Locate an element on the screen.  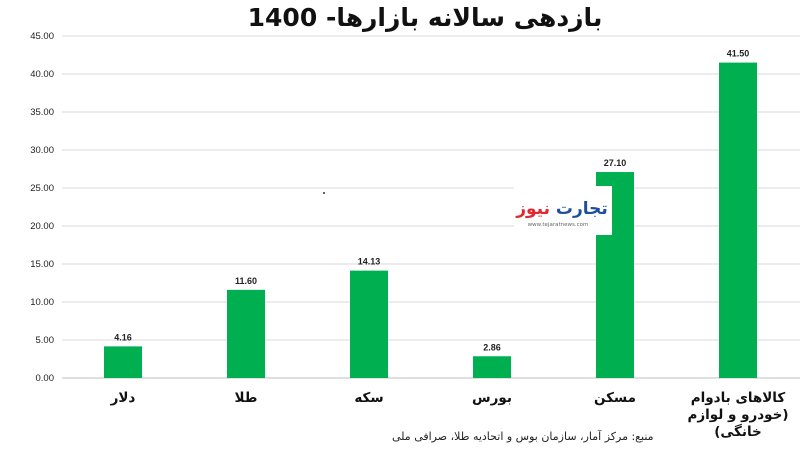
data-label: 4.16 is located at coordinates (123, 337).